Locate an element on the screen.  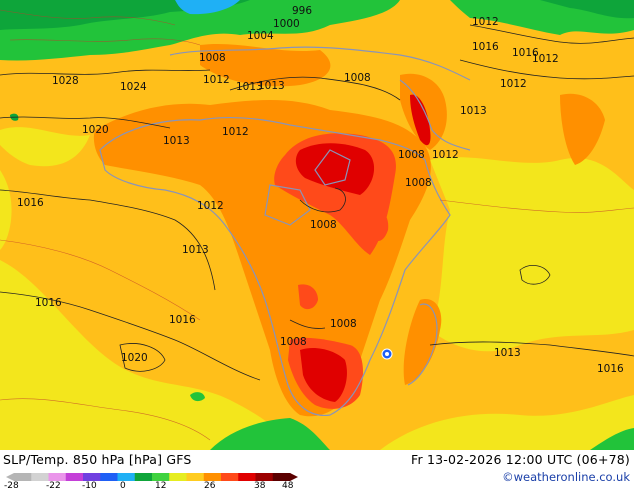
legend-max-arrow is located at coordinates (294, 477).